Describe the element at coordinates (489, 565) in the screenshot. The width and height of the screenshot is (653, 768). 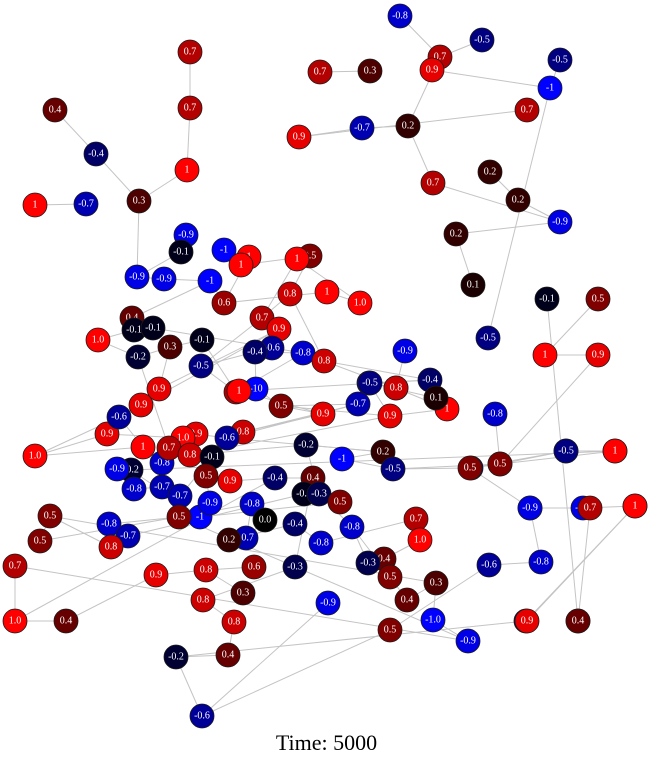
I see `node: -0.6` at that location.